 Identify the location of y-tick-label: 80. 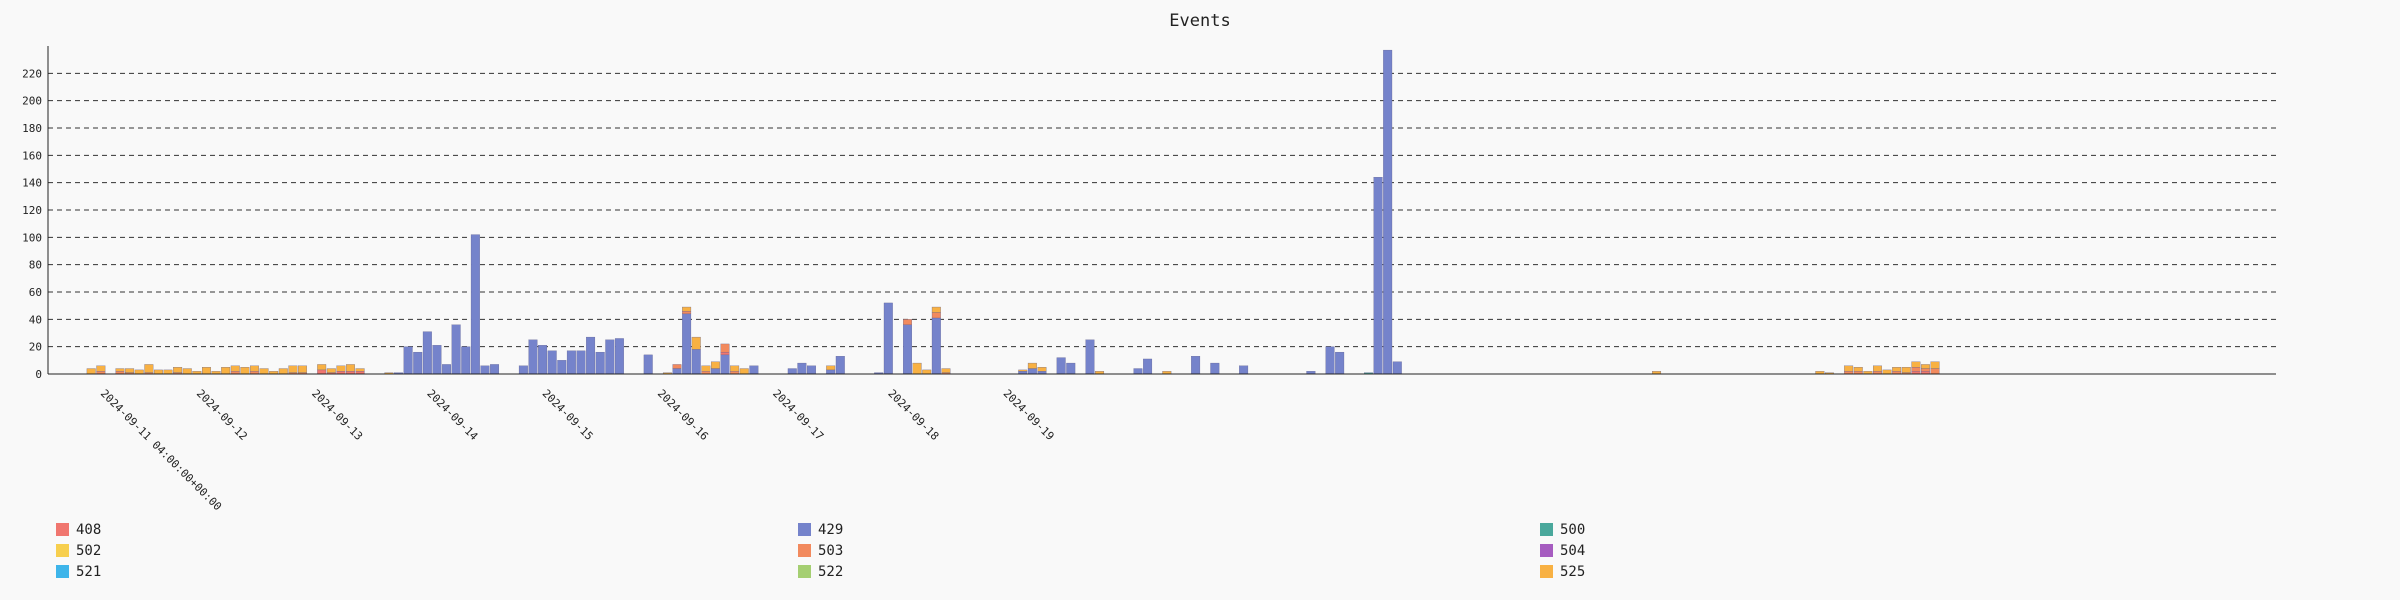
(35, 265).